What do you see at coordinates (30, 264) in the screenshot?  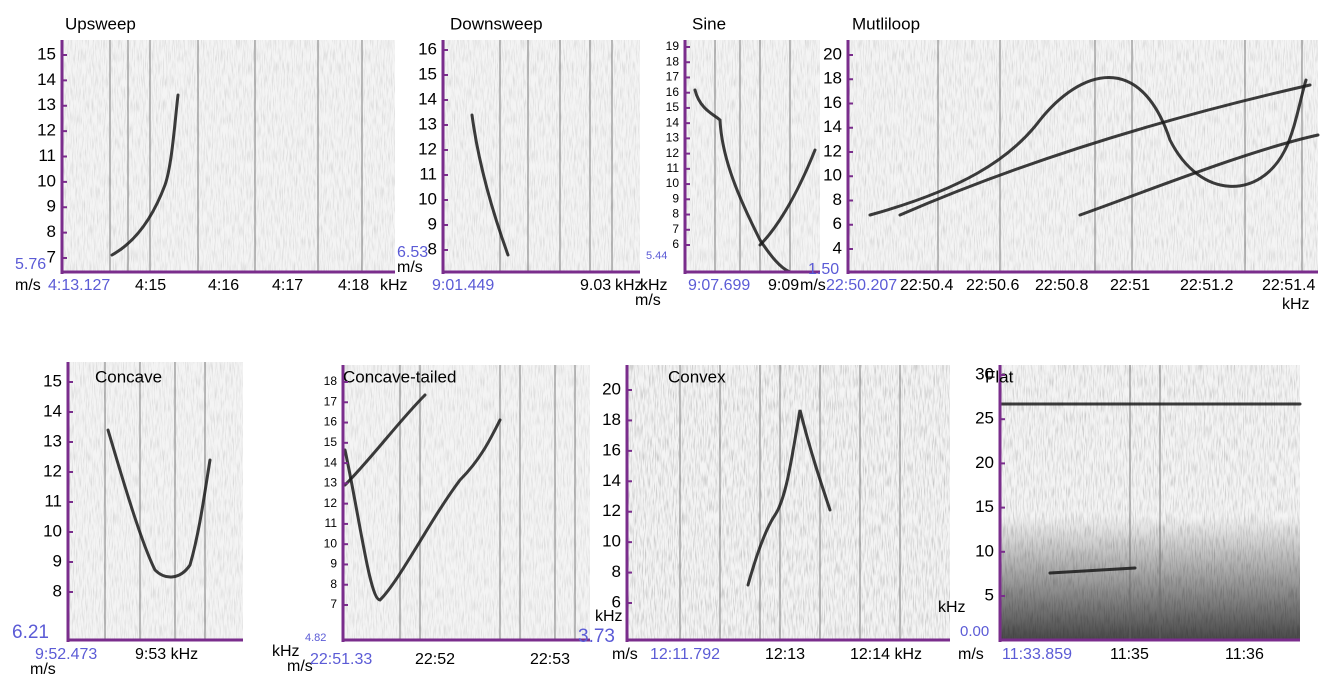 I see `axis-start-label: 5.76` at bounding box center [30, 264].